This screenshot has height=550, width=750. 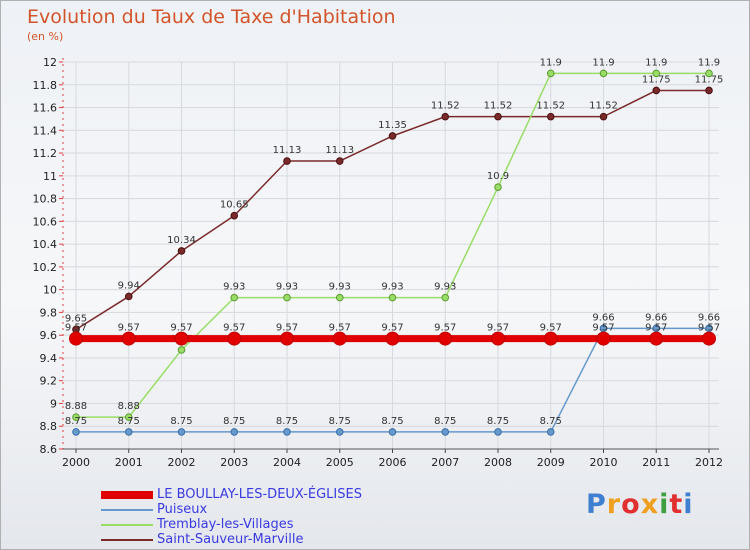 What do you see at coordinates (656, 462) in the screenshot?
I see `x-tick-label-11: 2011` at bounding box center [656, 462].